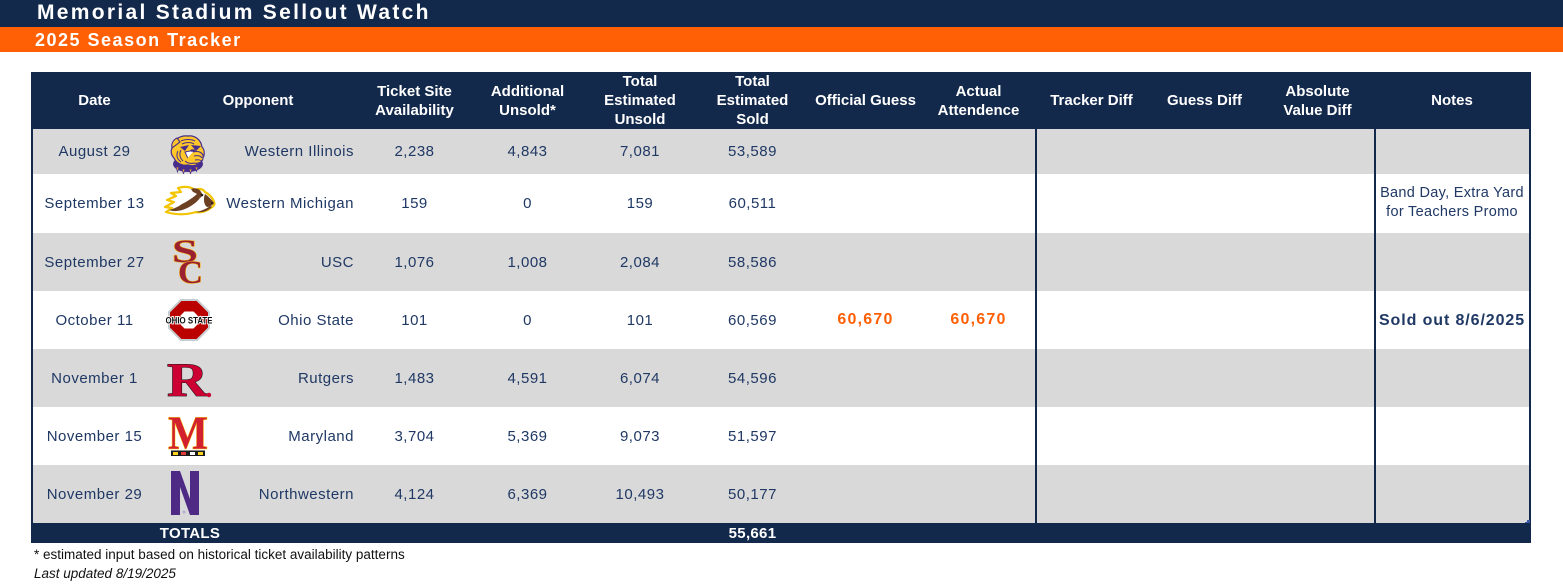  Describe the element at coordinates (189, 321) in the screenshot. I see `svg-text: OHIO STATE` at that location.